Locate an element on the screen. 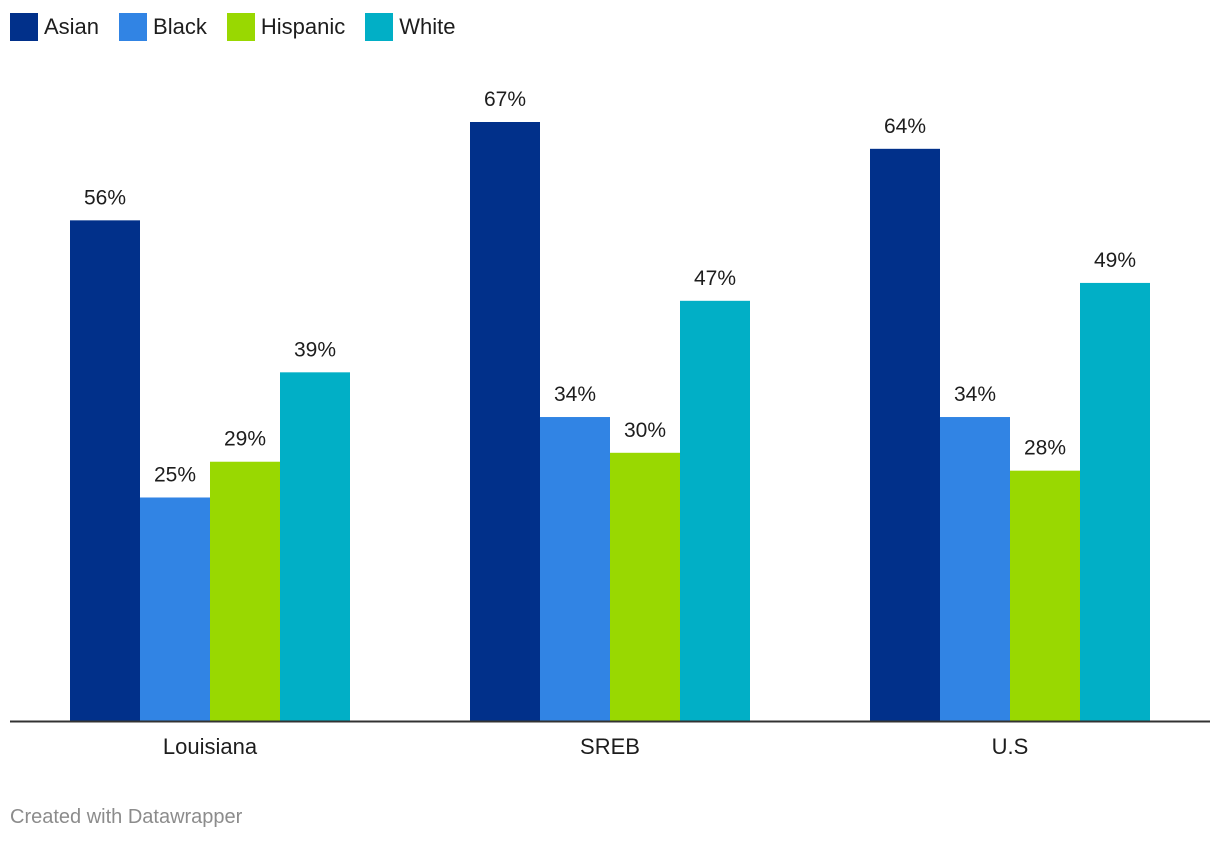 This screenshot has width=1220, height=844. data-label: 47% is located at coordinates (715, 278).